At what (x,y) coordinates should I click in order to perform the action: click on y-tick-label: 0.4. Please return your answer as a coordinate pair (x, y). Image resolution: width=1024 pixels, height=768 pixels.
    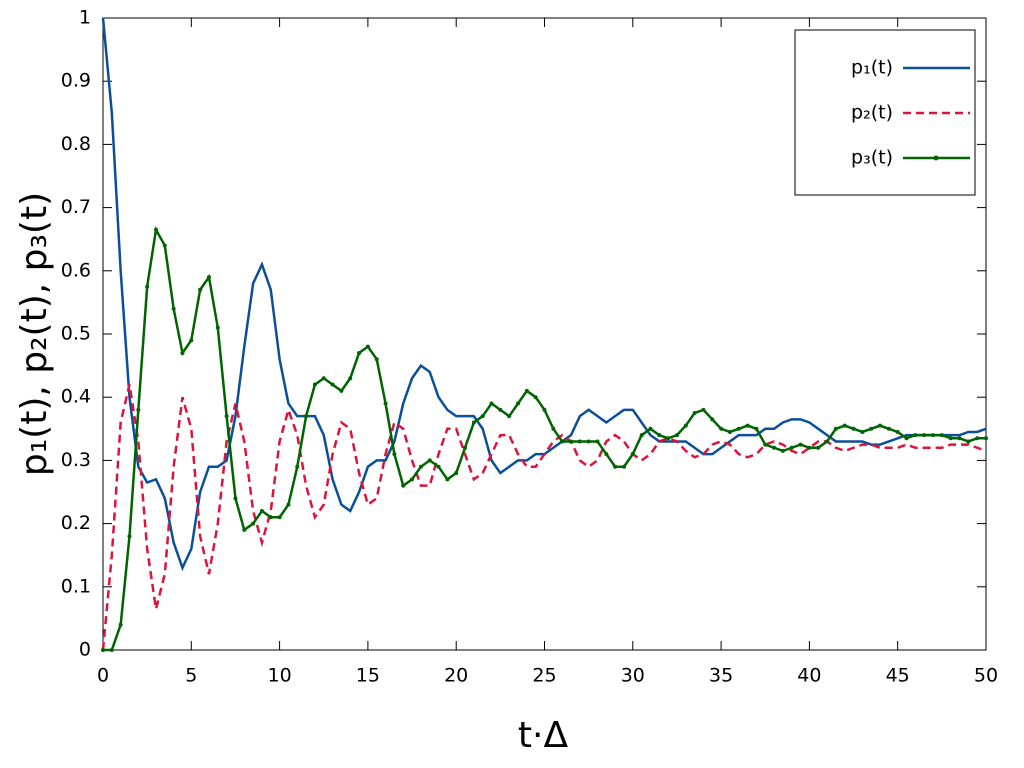
    Looking at the image, I should click on (76, 397).